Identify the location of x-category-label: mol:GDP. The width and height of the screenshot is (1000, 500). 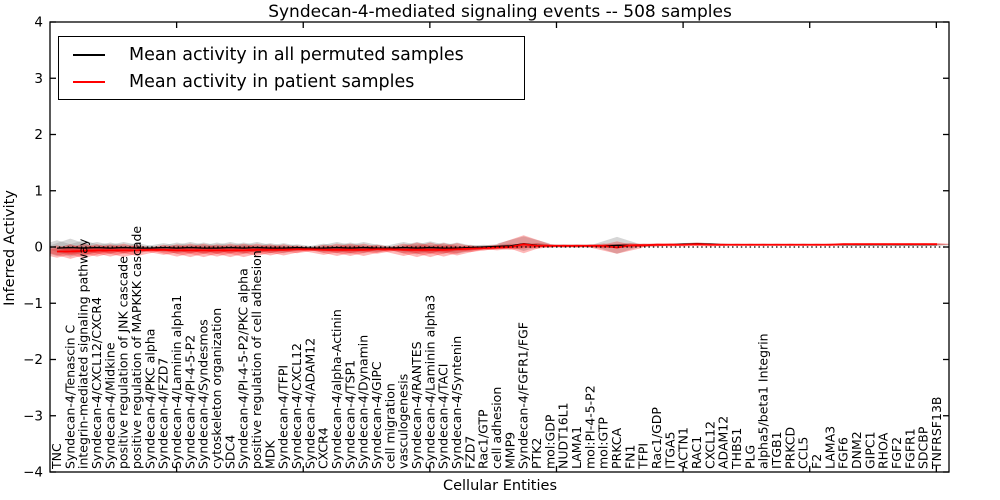
(549, 441).